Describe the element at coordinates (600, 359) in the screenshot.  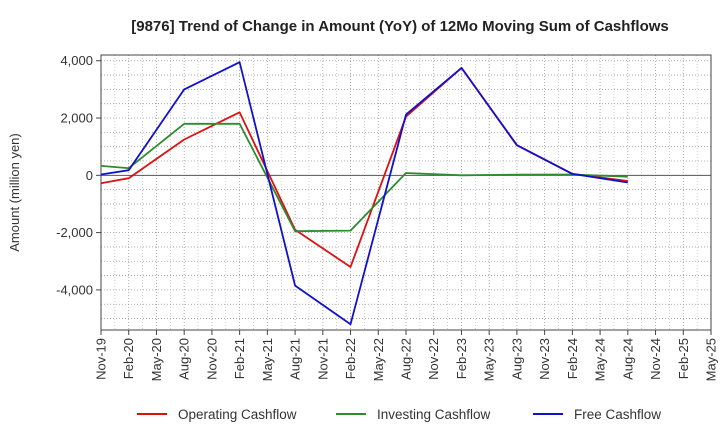
I see `x-tick-label: May-24` at that location.